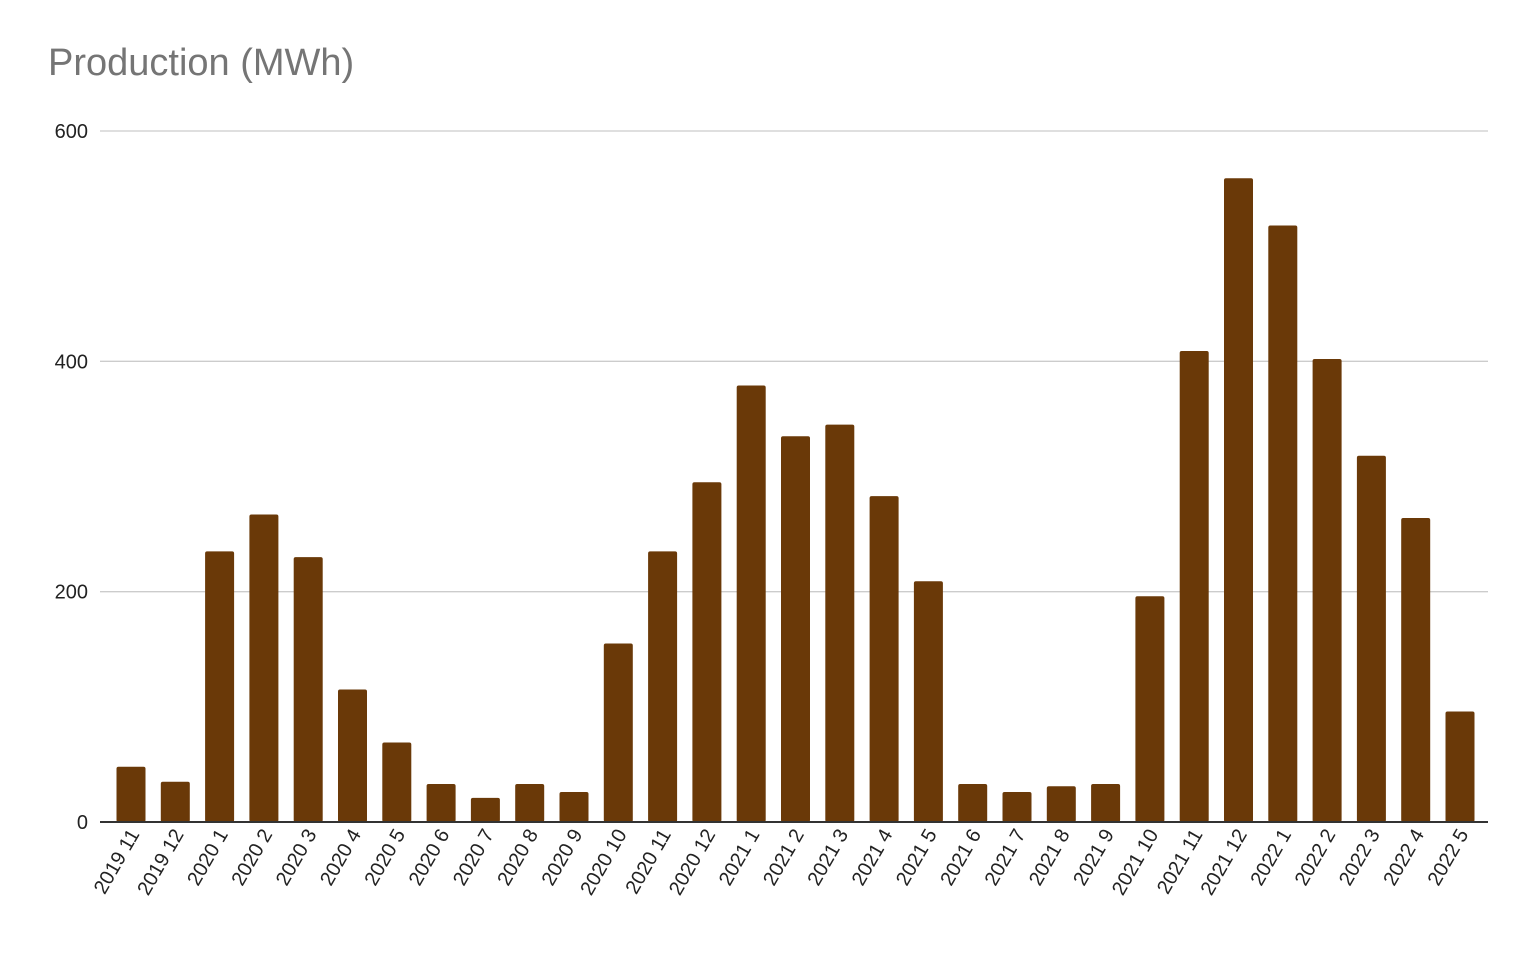 The width and height of the screenshot is (1536, 961). I want to click on x-tick-label: 2020 6, so click(430, 858).